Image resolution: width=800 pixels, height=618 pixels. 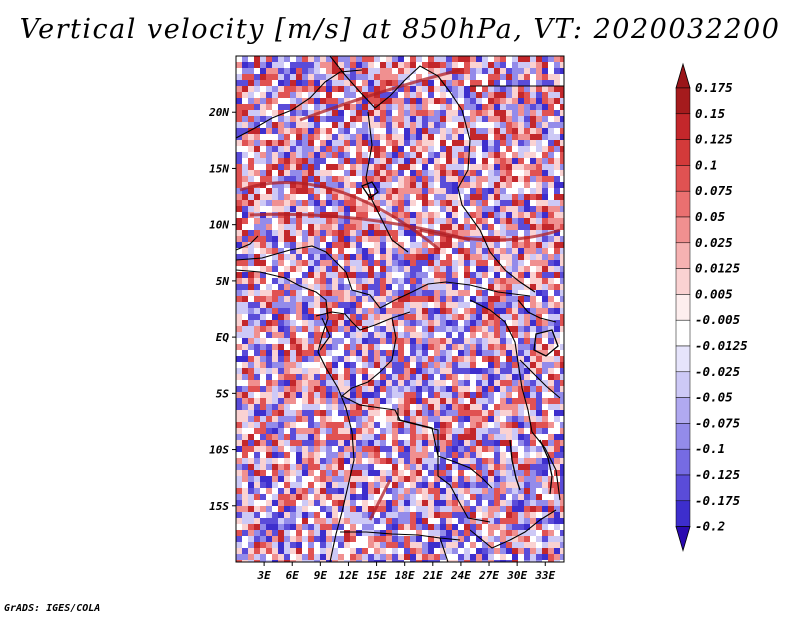 I want to click on colorbar-swatch, so click(x=683, y=281).